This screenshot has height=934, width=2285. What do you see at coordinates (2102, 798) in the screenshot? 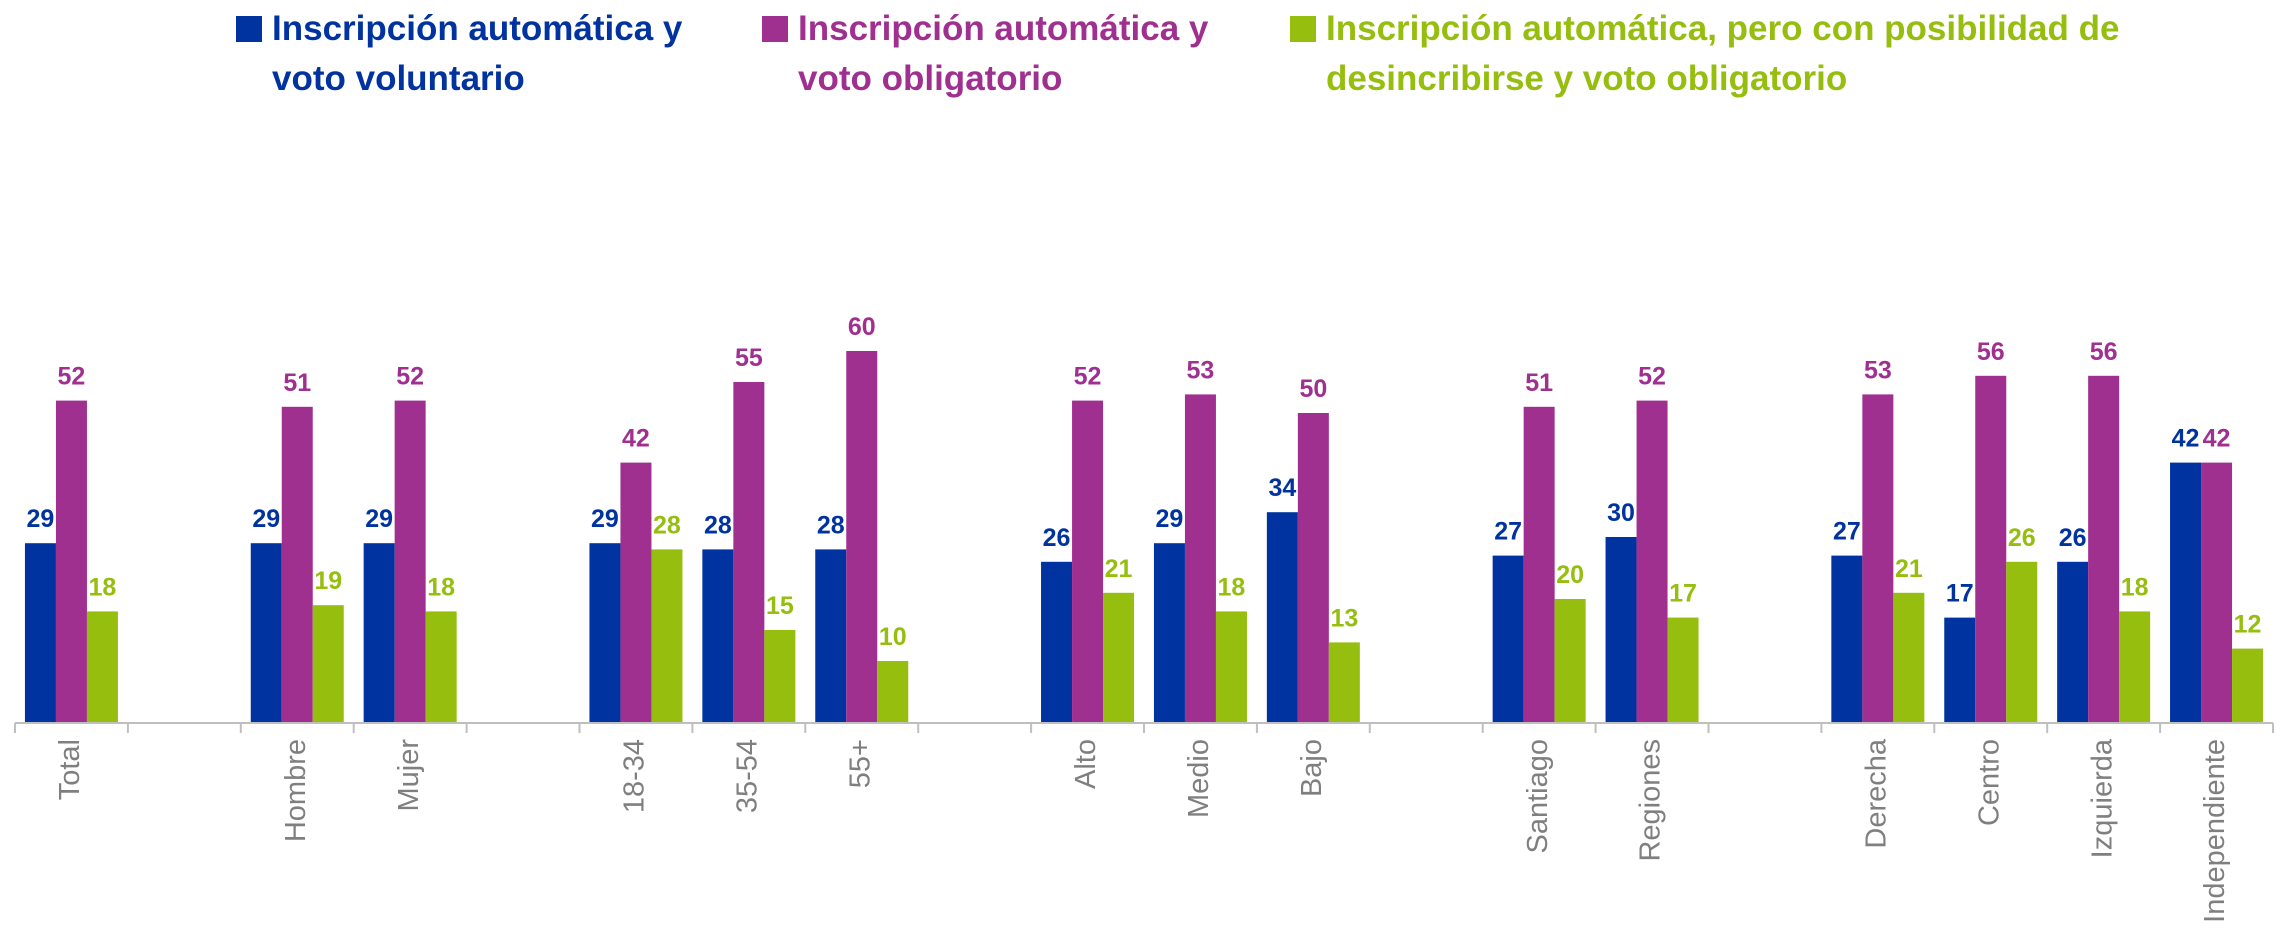
I see `x-tick-label: Izquierda` at bounding box center [2102, 798].